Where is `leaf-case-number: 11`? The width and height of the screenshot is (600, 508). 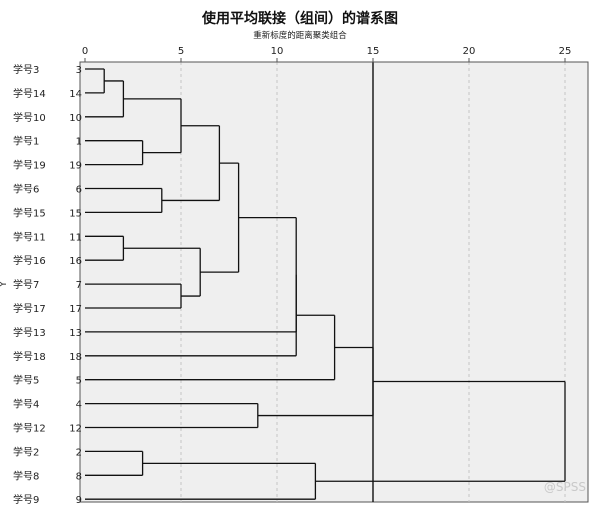 leaf-case-number: 11 is located at coordinates (75, 237).